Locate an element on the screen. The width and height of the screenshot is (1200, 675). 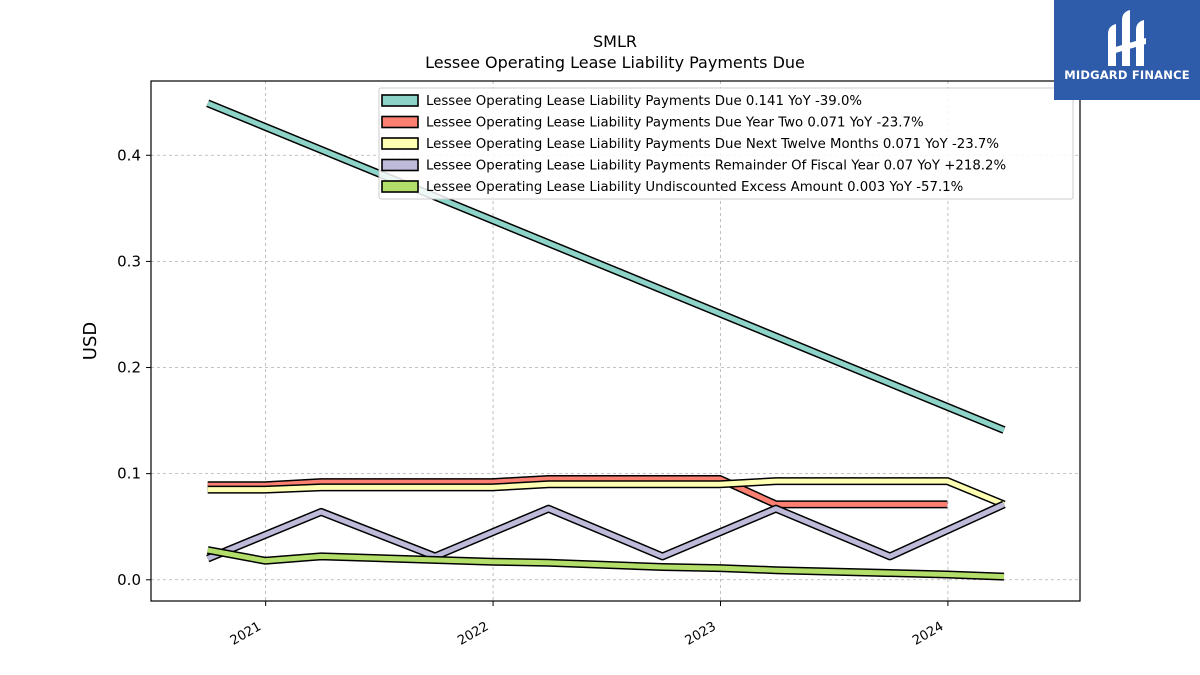
y-axis-label: USD is located at coordinates (90, 341).